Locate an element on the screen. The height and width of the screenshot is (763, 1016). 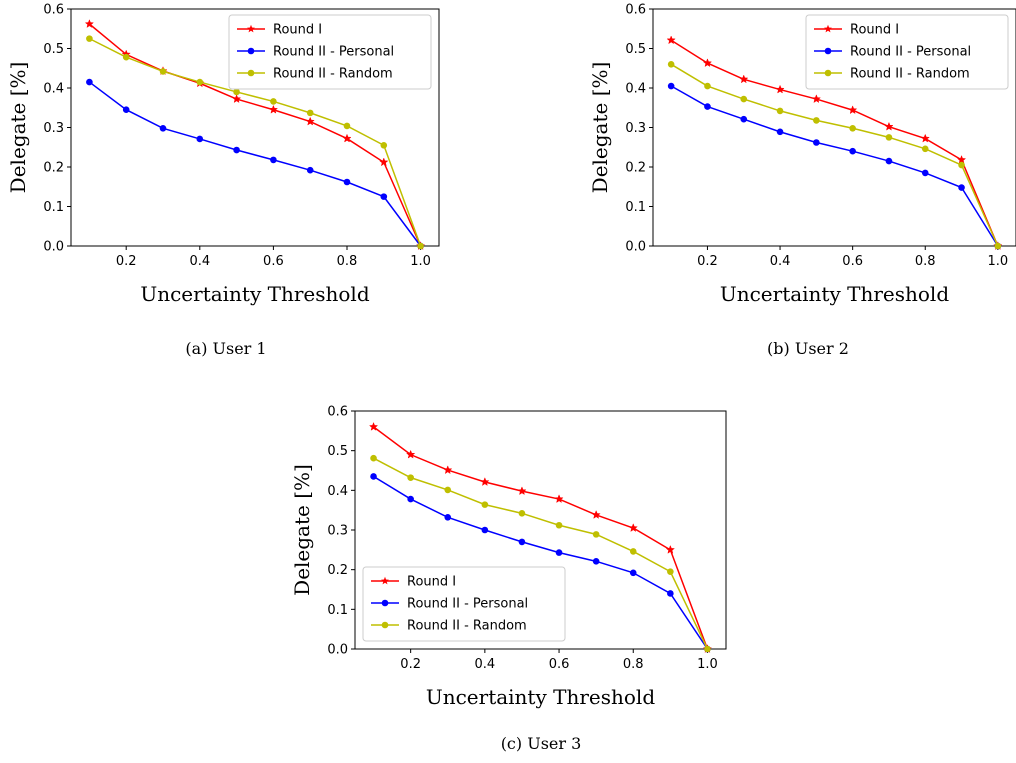
chart-caption: (b) User 2 is located at coordinates (808, 348).